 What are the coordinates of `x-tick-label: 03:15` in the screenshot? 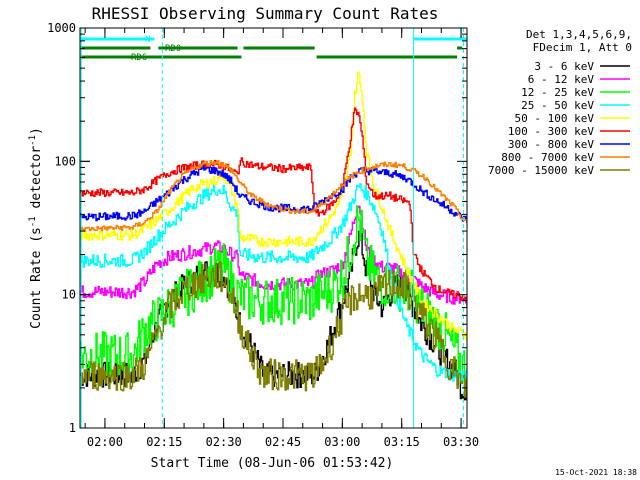 It's located at (402, 442).